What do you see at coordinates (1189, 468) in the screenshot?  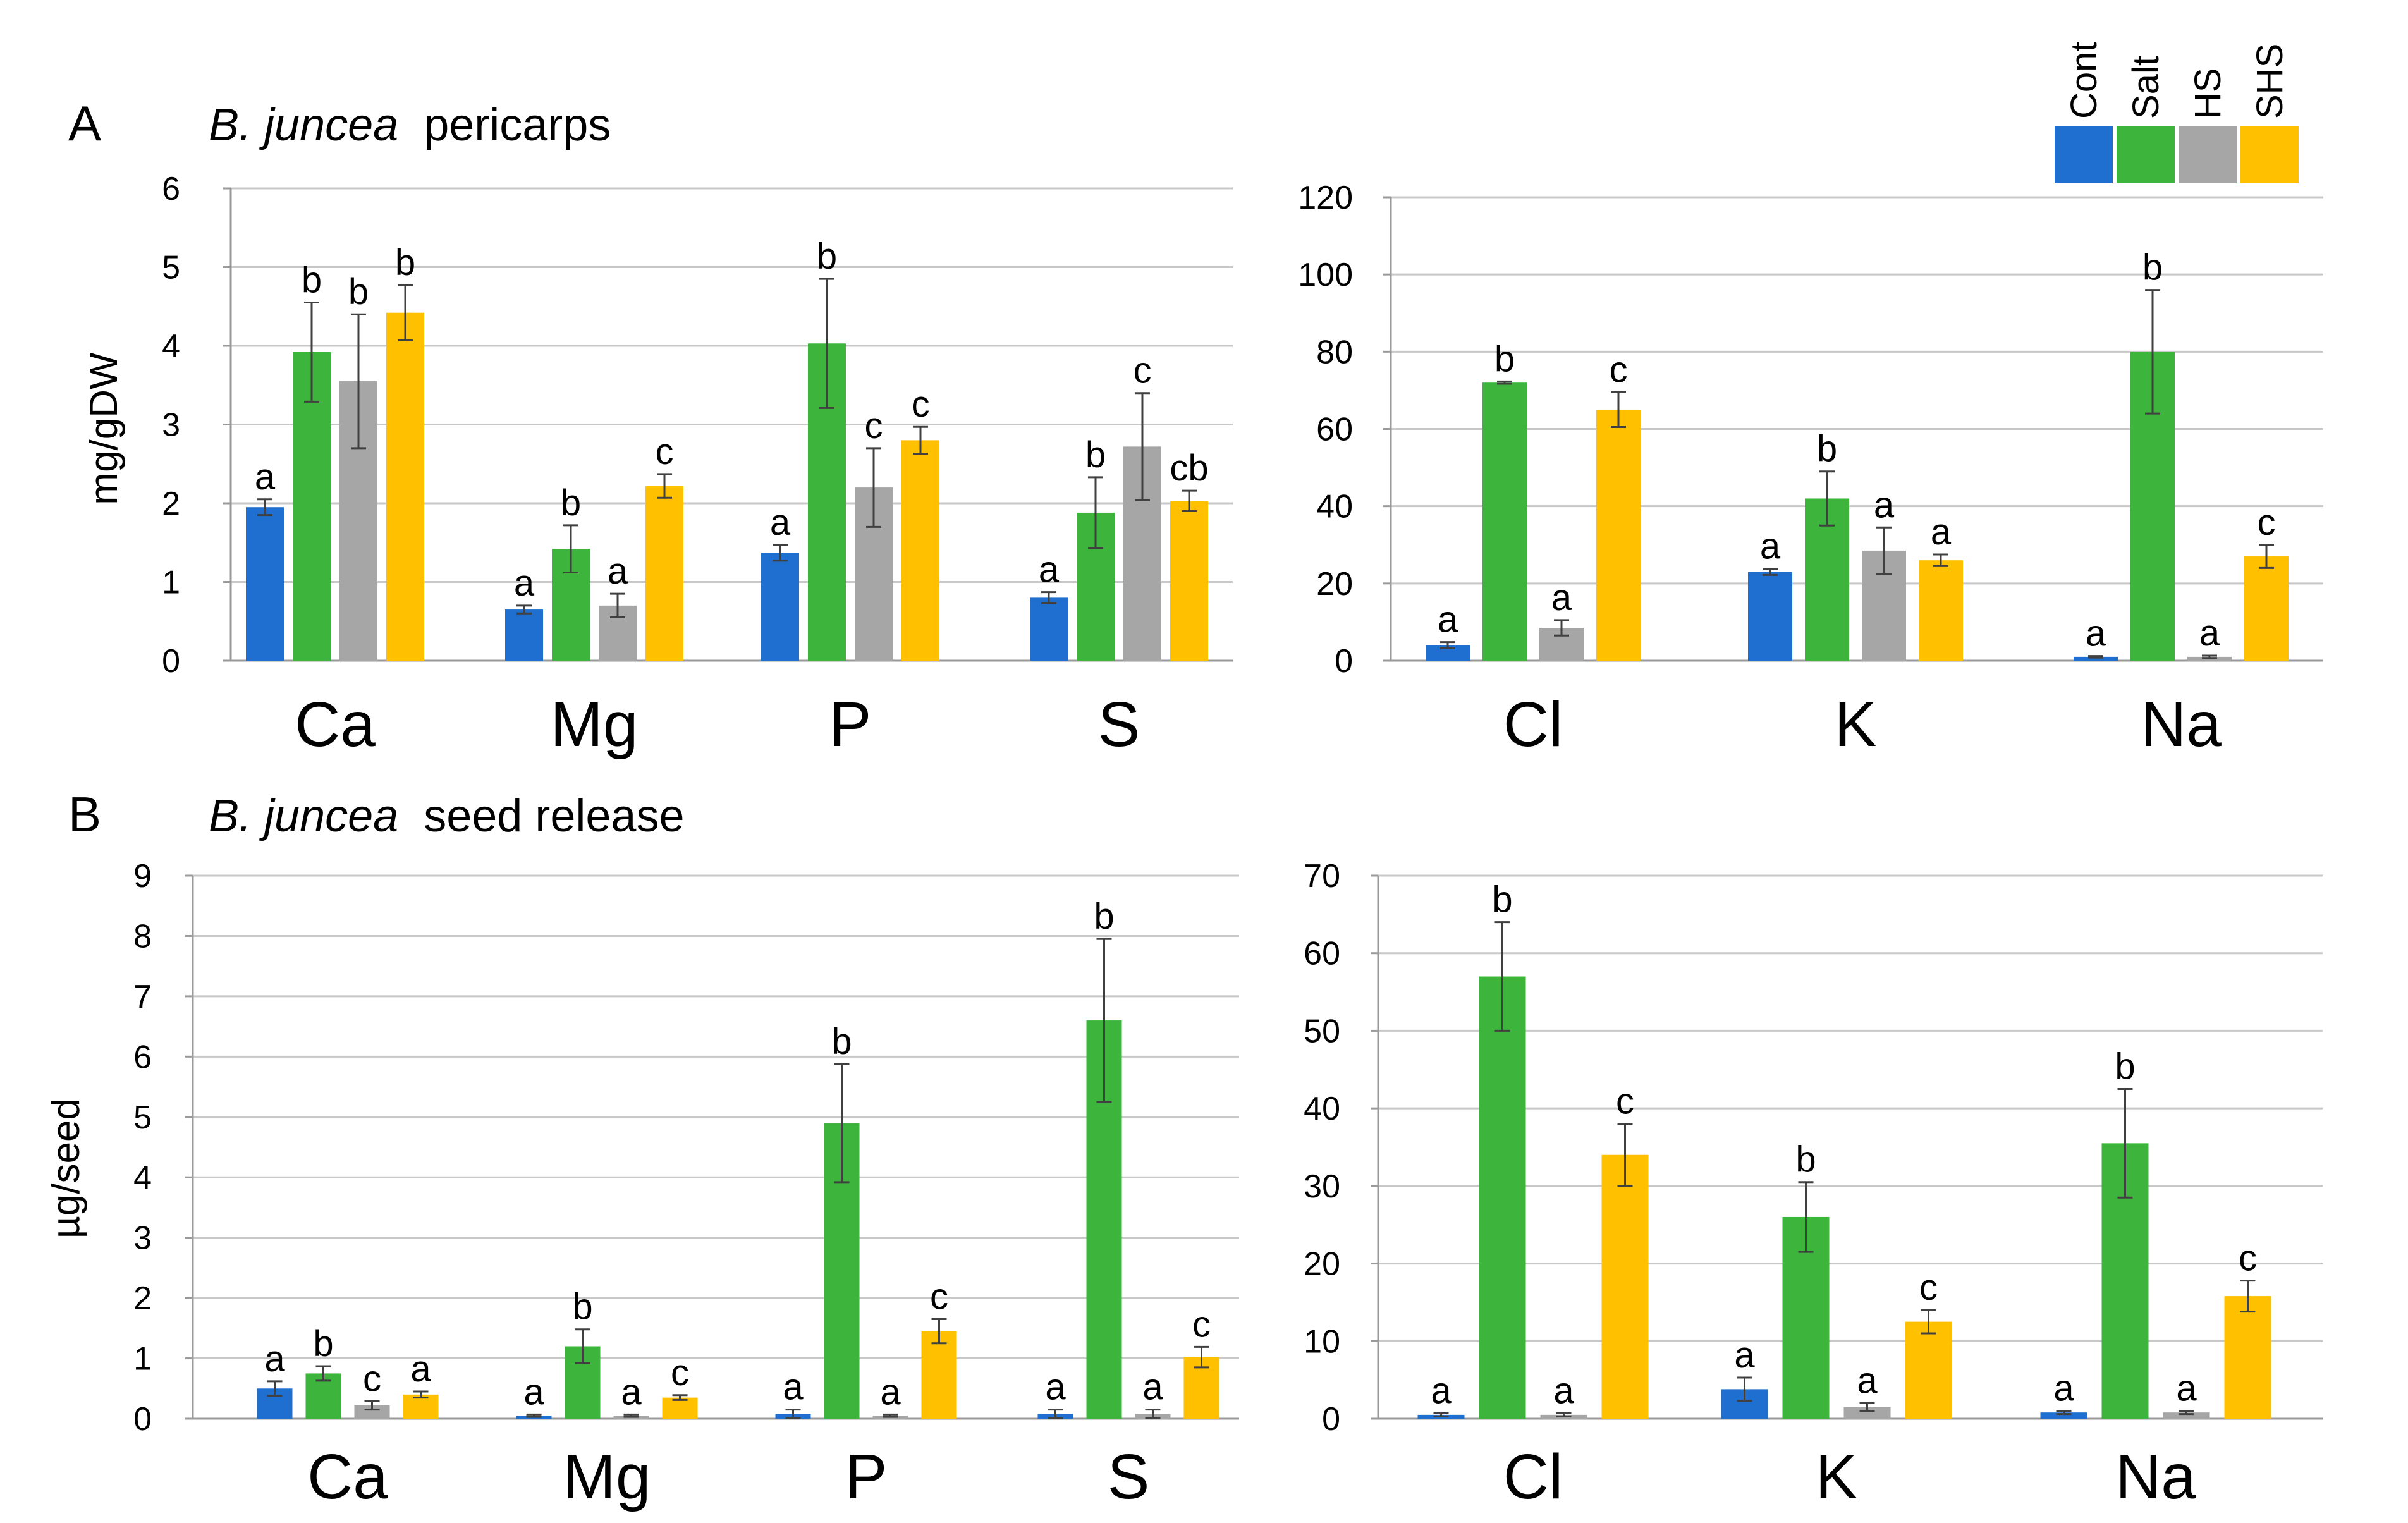 I see `significance-letter: cb` at bounding box center [1189, 468].